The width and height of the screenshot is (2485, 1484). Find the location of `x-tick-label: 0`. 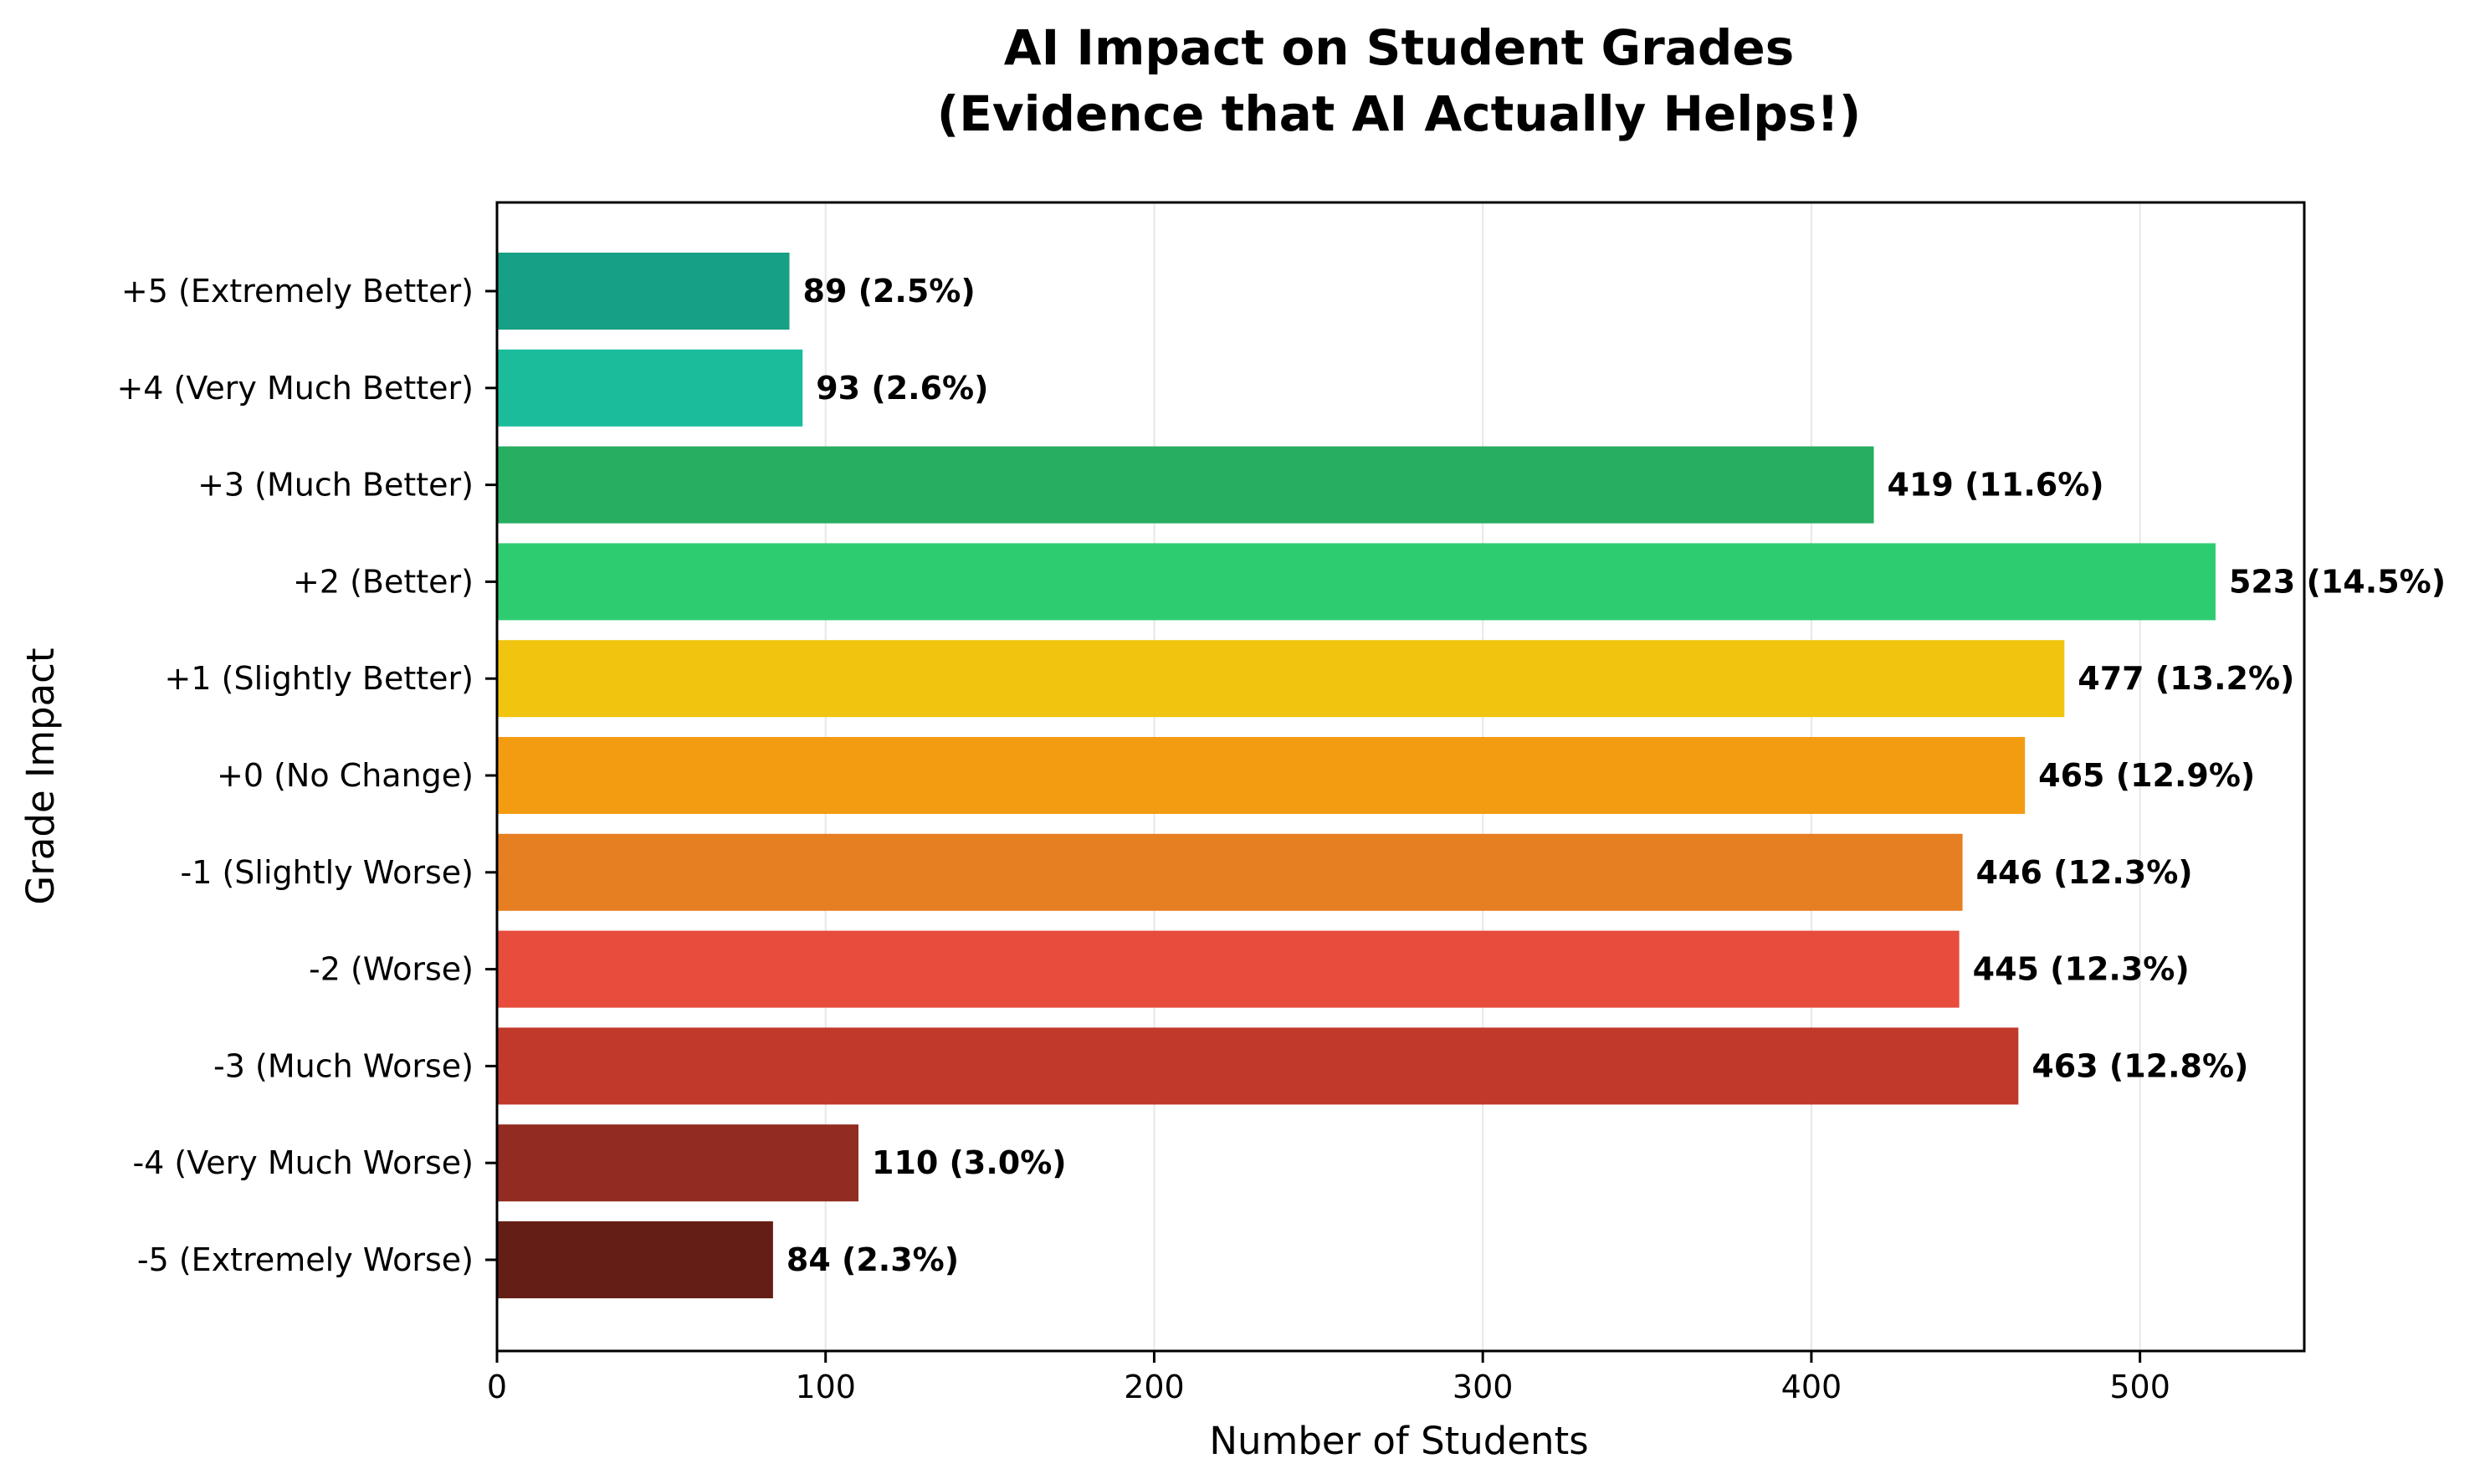

x-tick-label: 0 is located at coordinates (497, 1387).